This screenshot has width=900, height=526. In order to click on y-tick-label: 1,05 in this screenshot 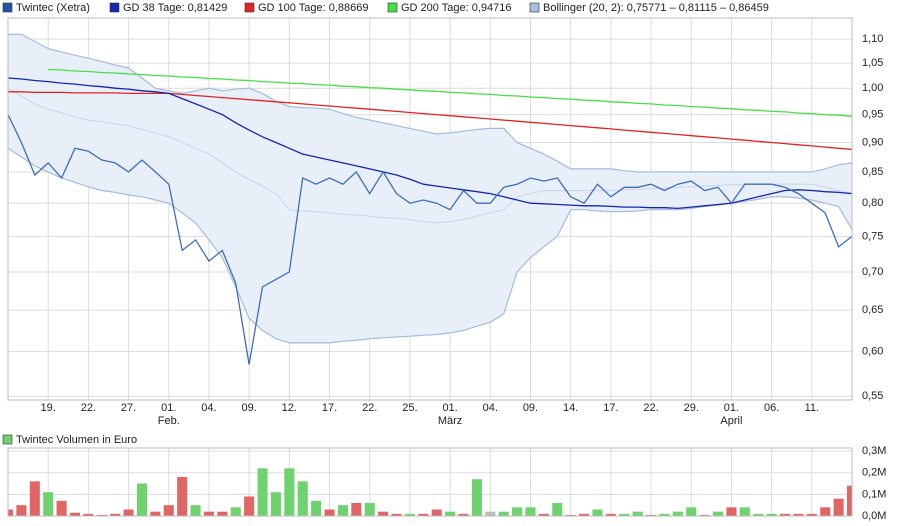, I will do `click(872, 63)`.